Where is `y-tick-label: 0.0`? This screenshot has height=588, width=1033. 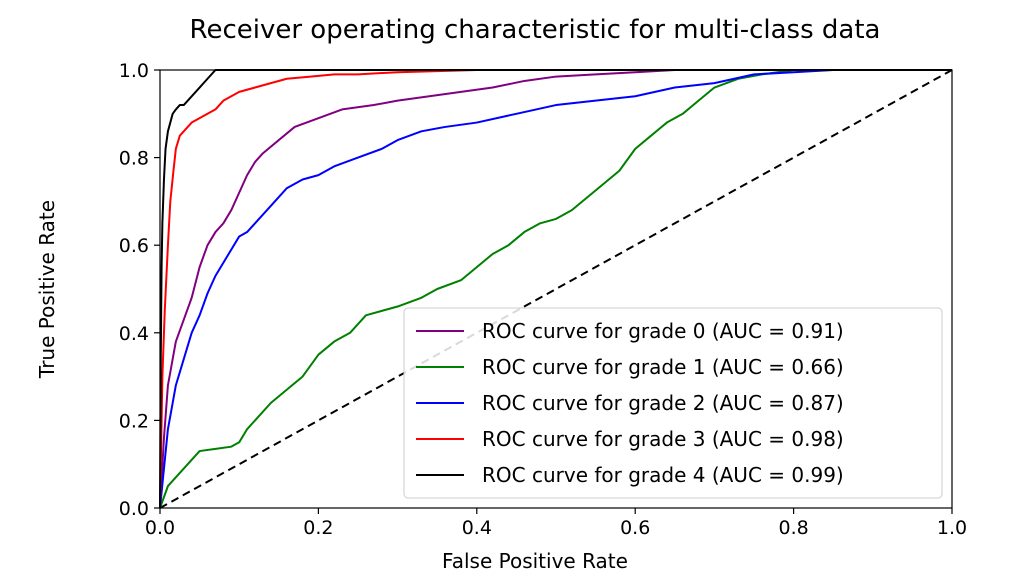
y-tick-label: 0.0 is located at coordinates (134, 509).